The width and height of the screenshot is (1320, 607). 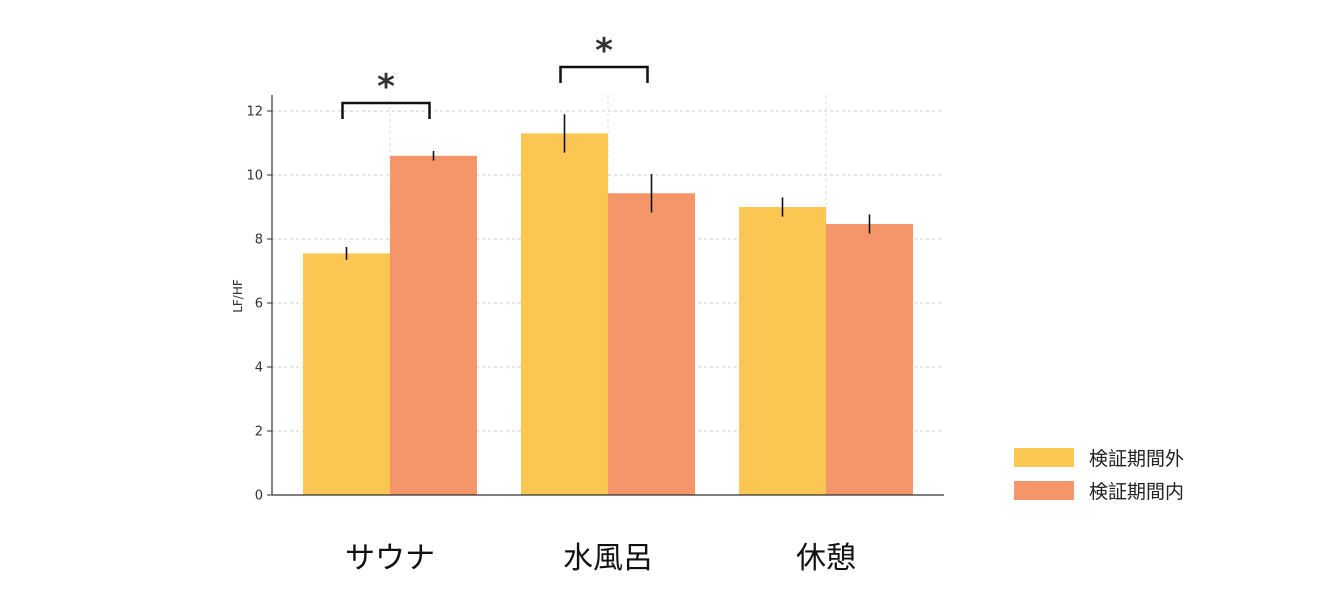 I want to click on y-axis-label: LF/HF, so click(x=238, y=296).